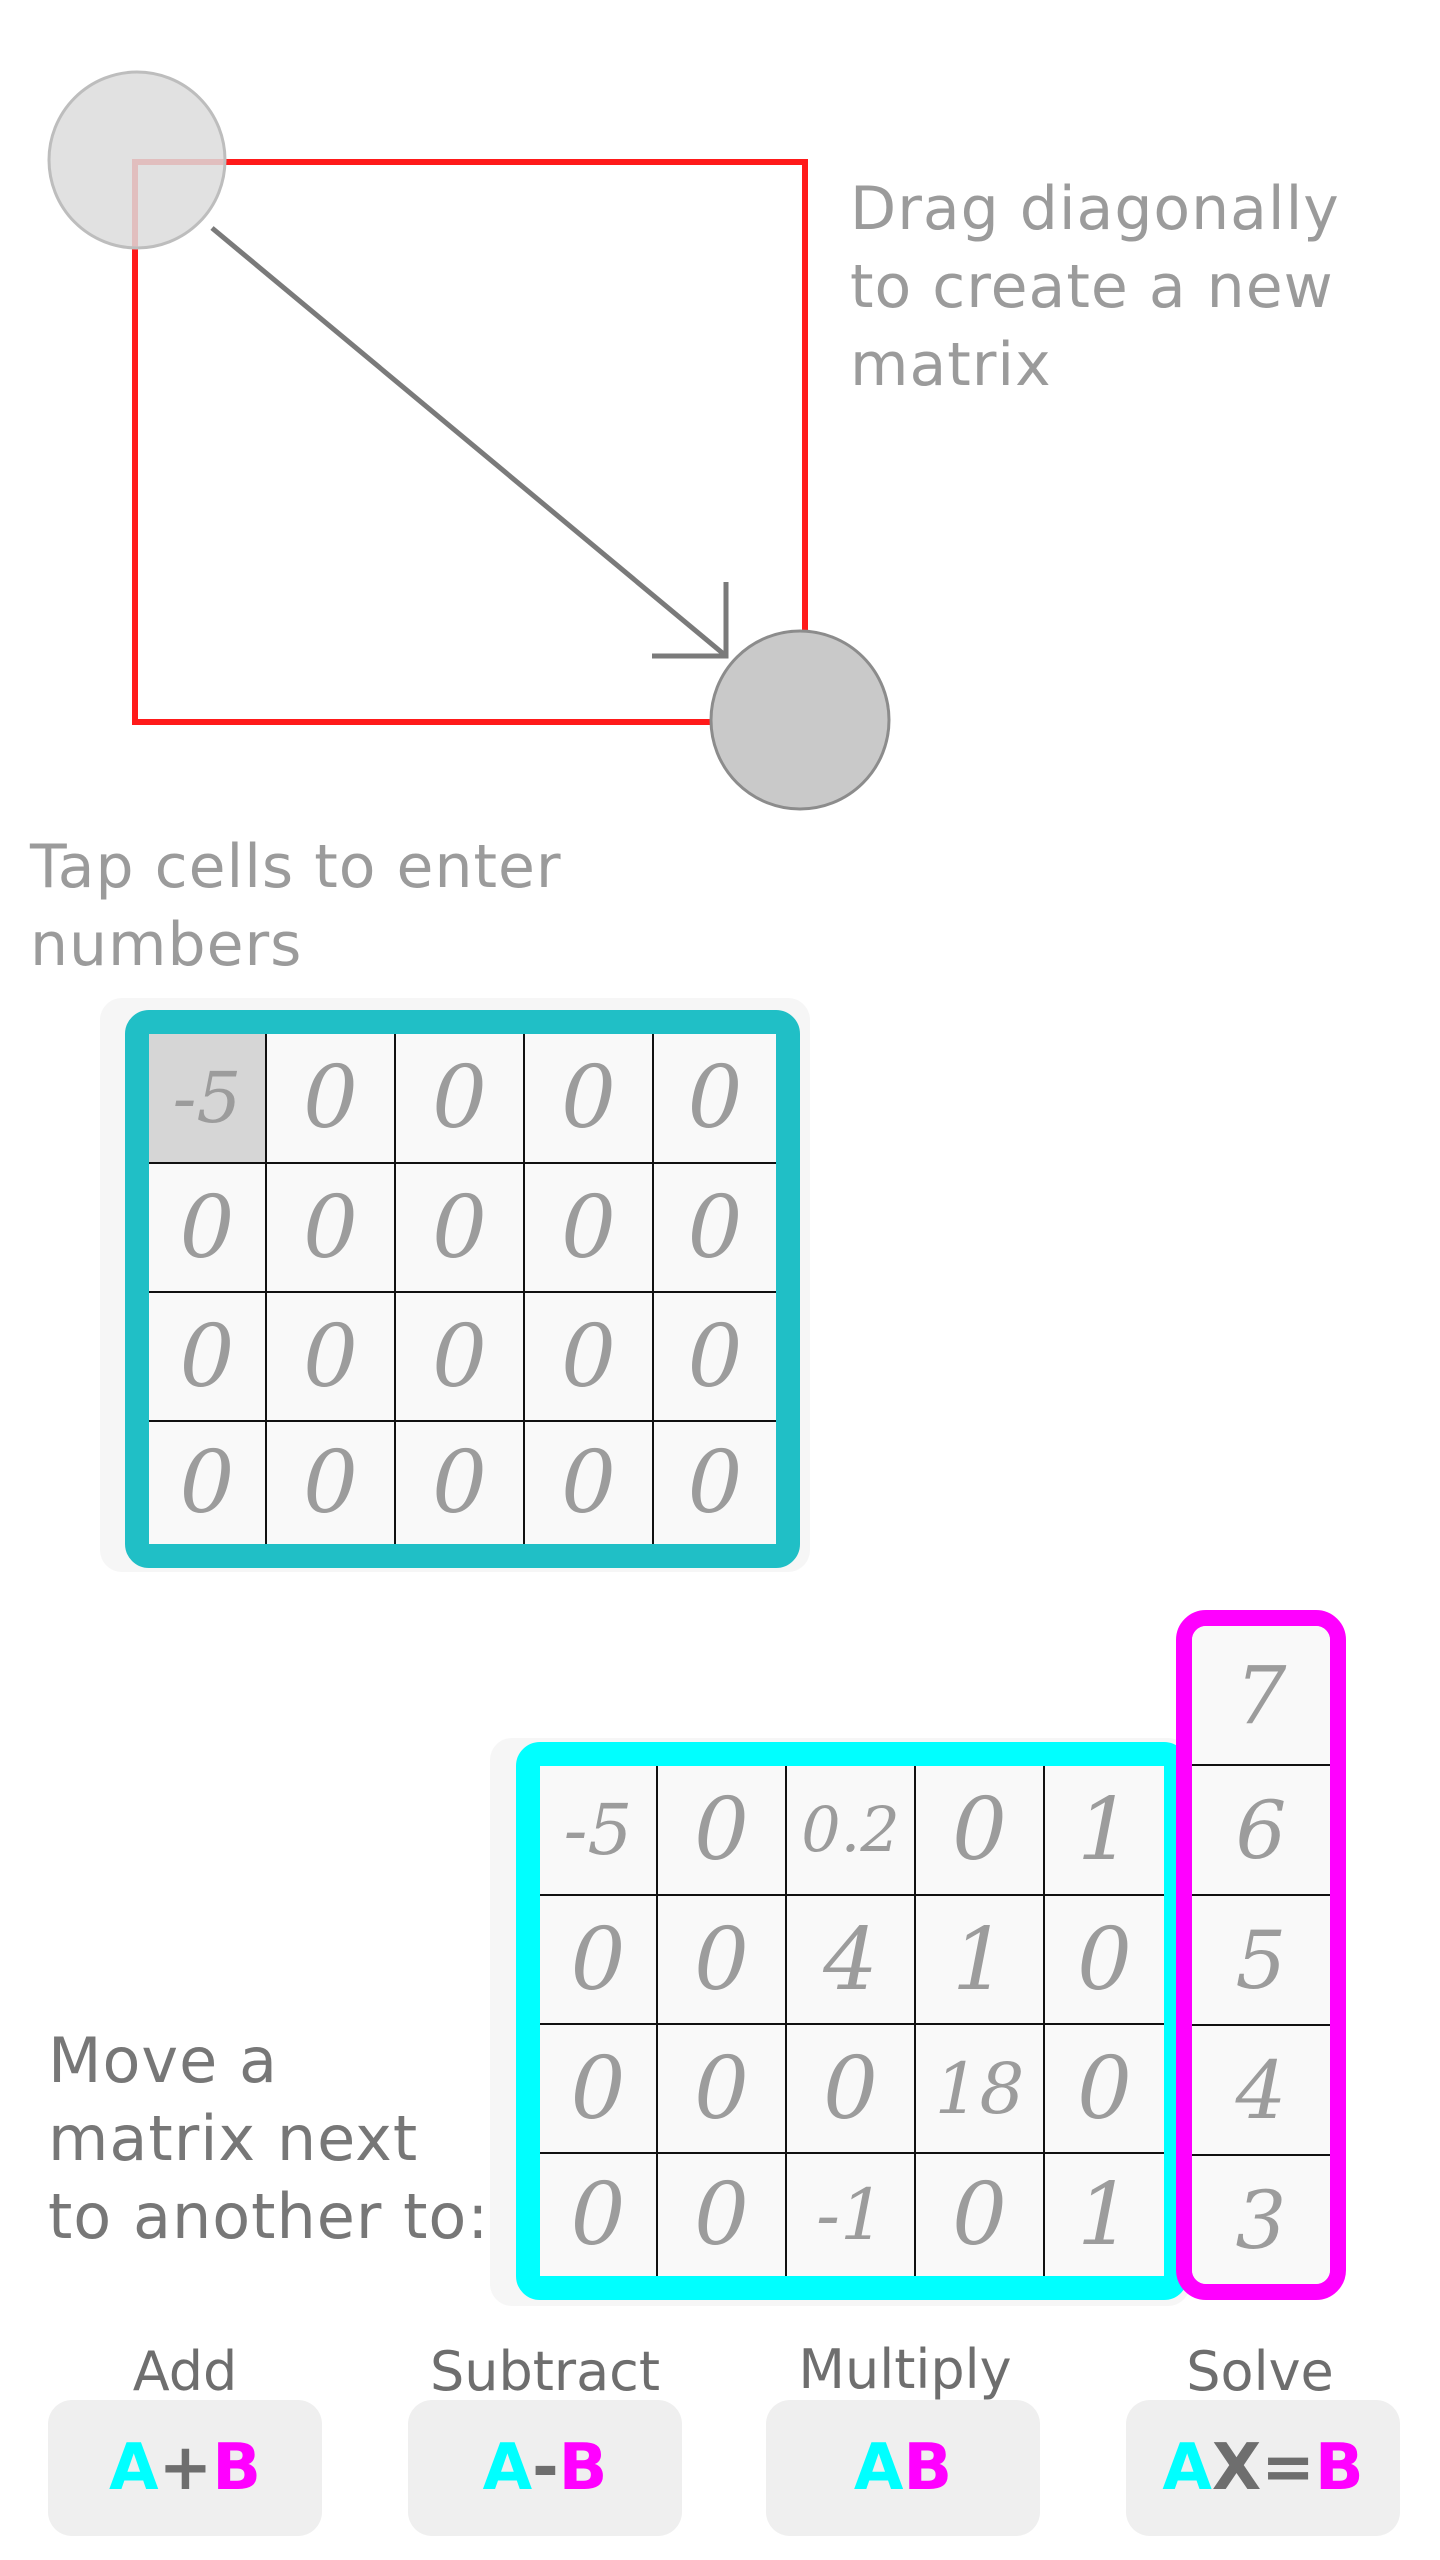  I want to click on op-solve-label: Solve, so click(1260, 2371).